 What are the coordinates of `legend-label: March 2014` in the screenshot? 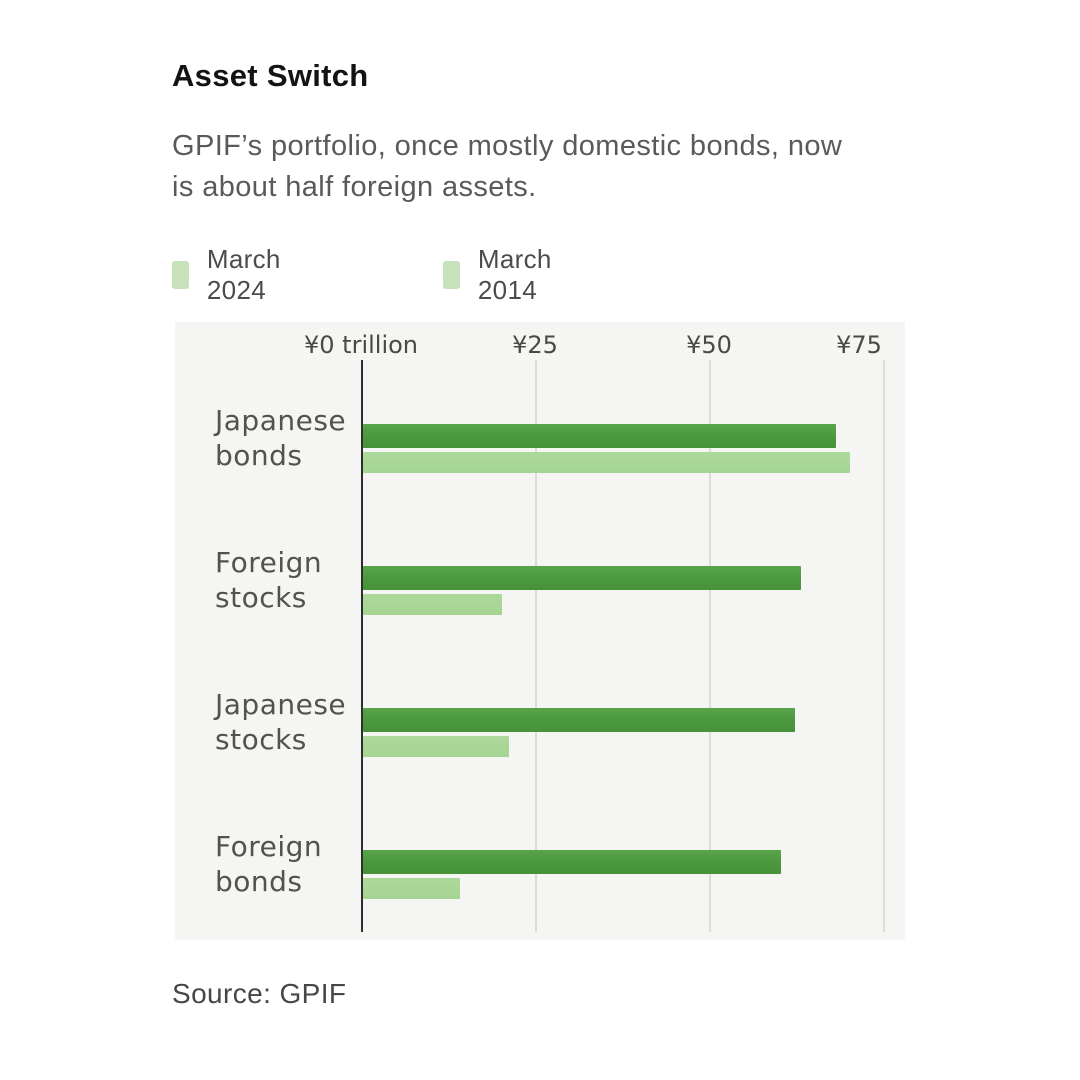 It's located at (514, 274).